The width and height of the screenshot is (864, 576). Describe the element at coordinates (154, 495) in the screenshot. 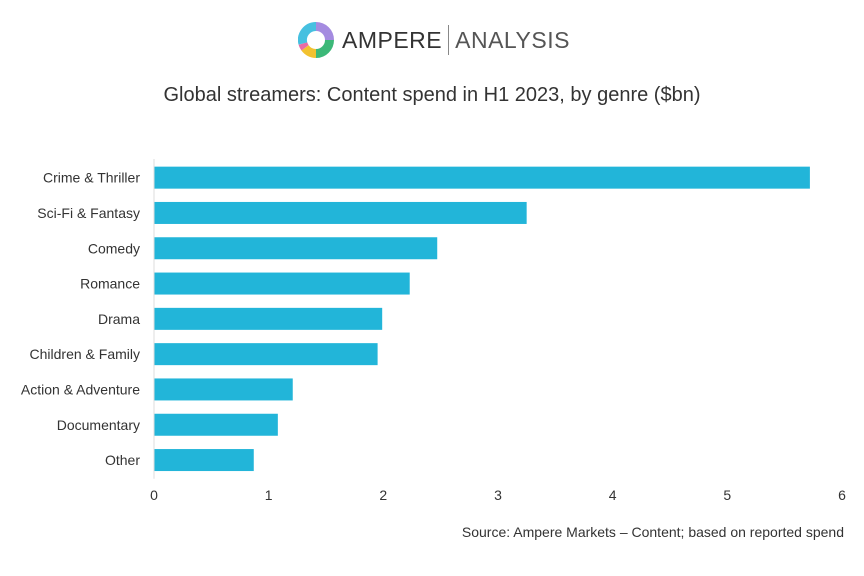

I see `x-tick-label: 0` at that location.